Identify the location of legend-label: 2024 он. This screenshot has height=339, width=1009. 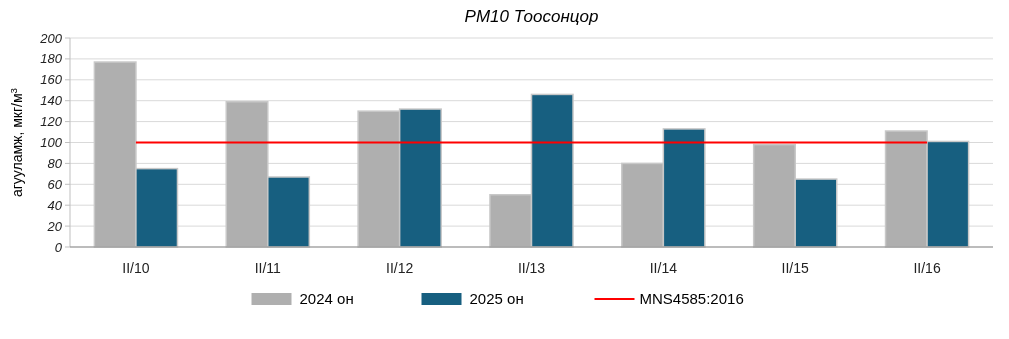
(326, 299).